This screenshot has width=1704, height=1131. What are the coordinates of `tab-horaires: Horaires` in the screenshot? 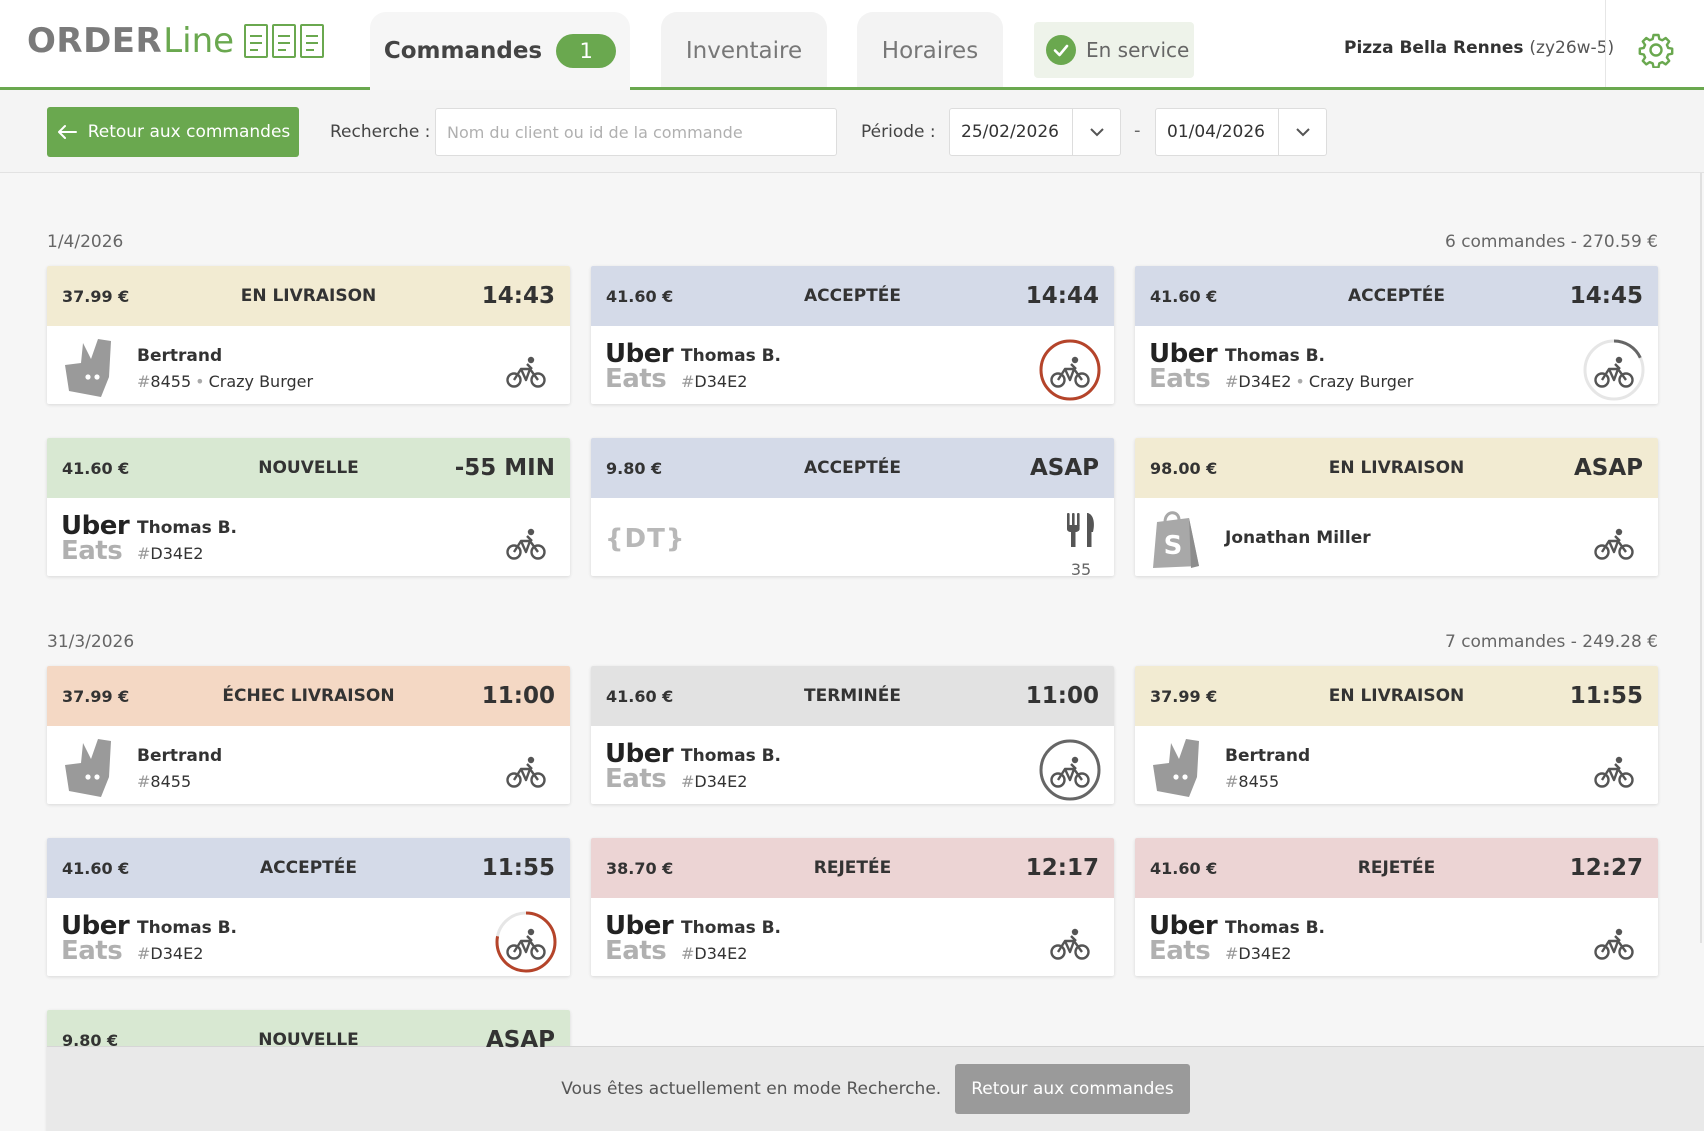 It's located at (930, 51).